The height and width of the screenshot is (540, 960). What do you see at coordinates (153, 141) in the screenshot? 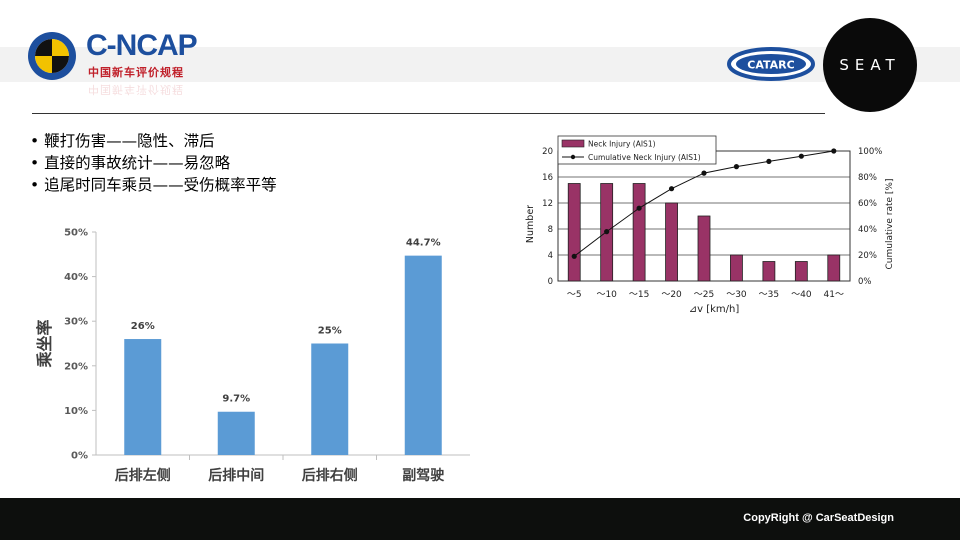
I see `bullet-item: 鞭打伤害——隐性、滞后` at bounding box center [153, 141].